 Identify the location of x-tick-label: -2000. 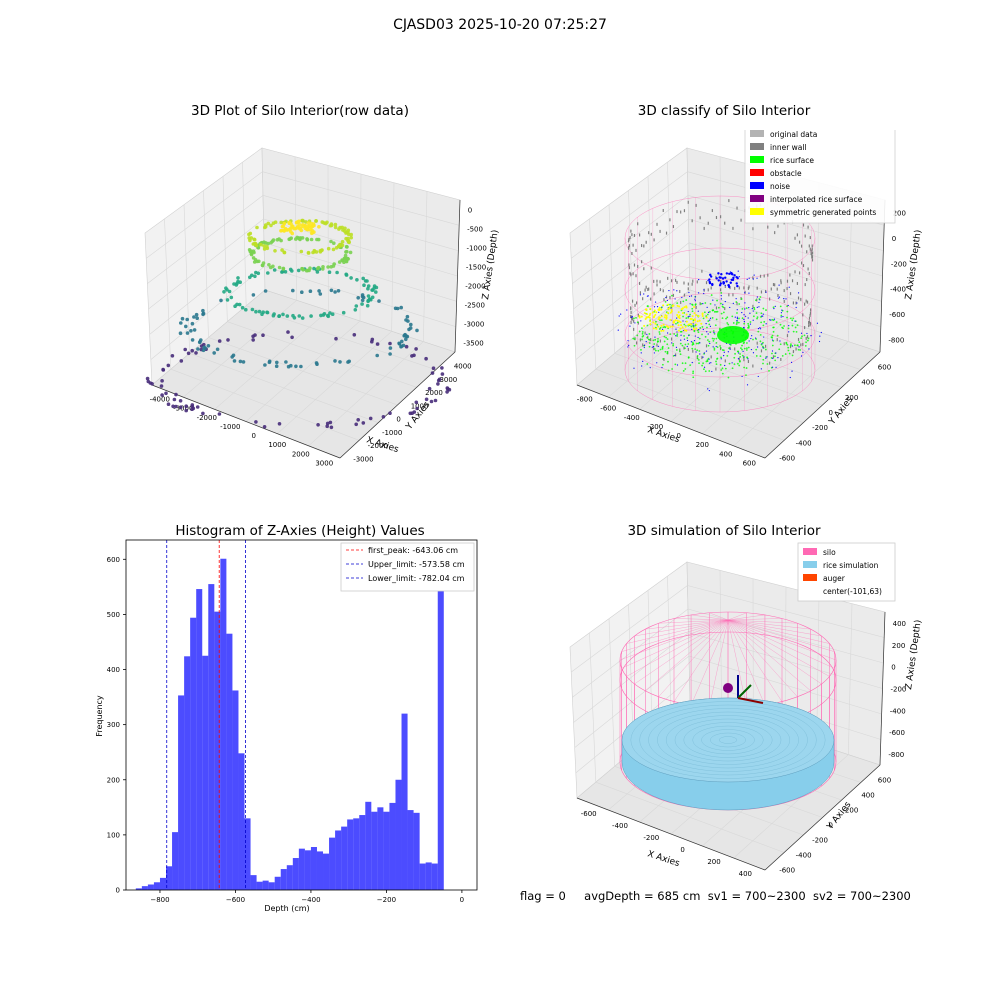
(207, 418).